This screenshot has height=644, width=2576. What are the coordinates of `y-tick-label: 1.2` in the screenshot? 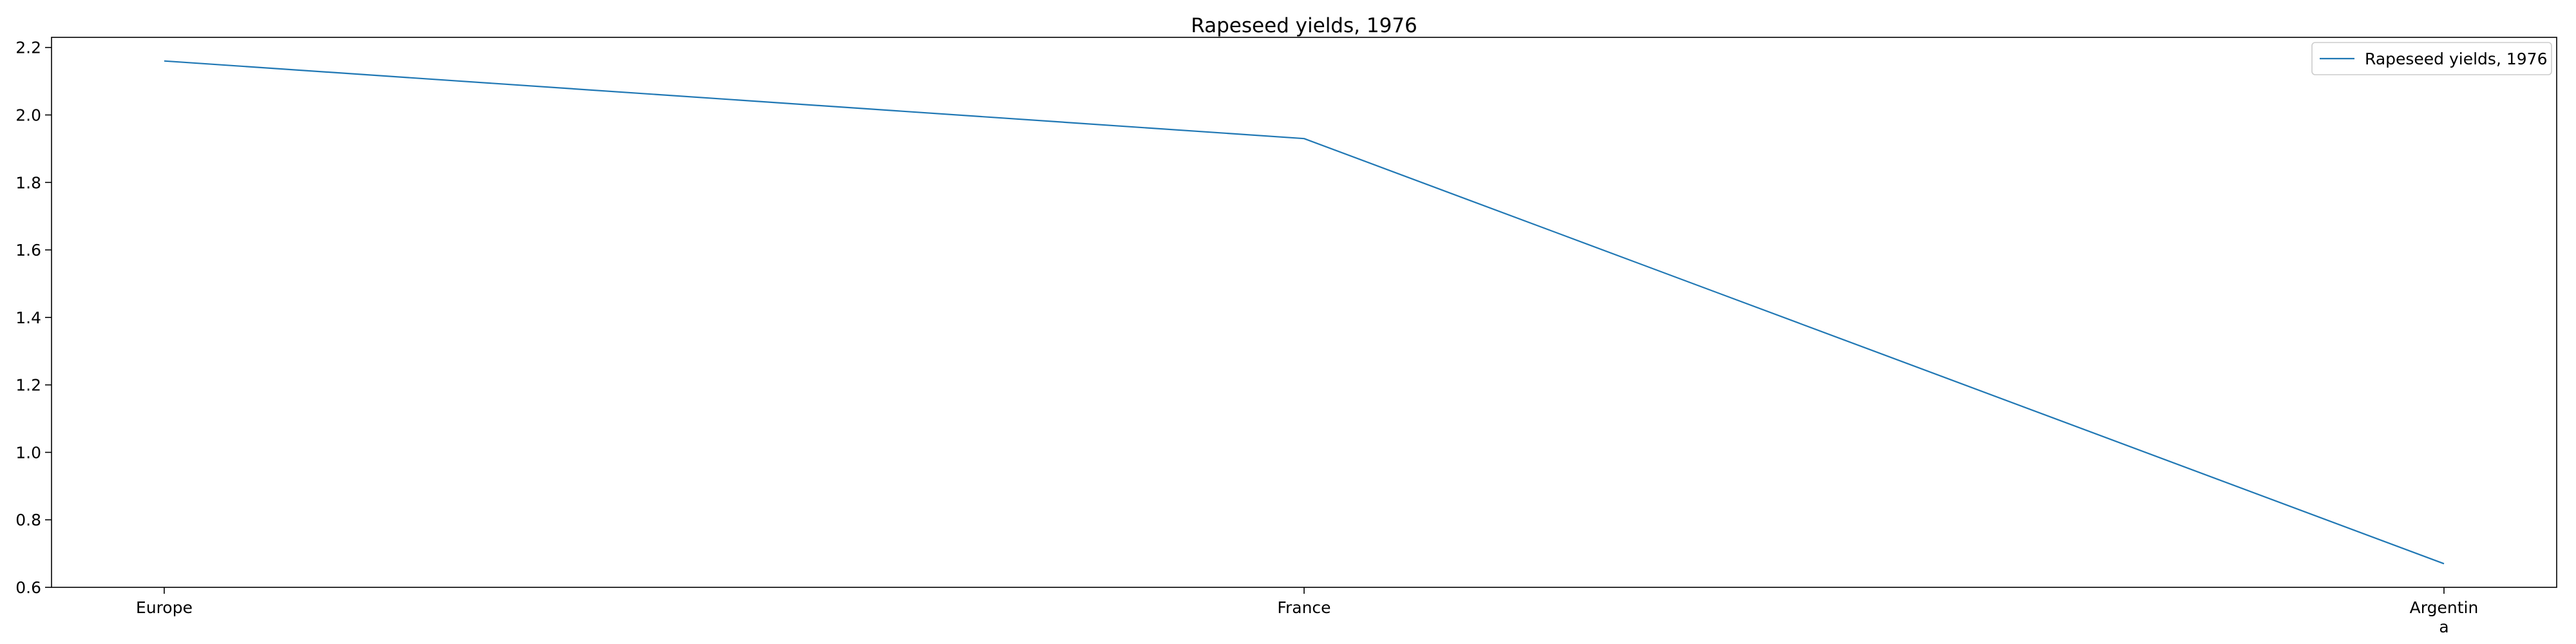 It's located at (28, 385).